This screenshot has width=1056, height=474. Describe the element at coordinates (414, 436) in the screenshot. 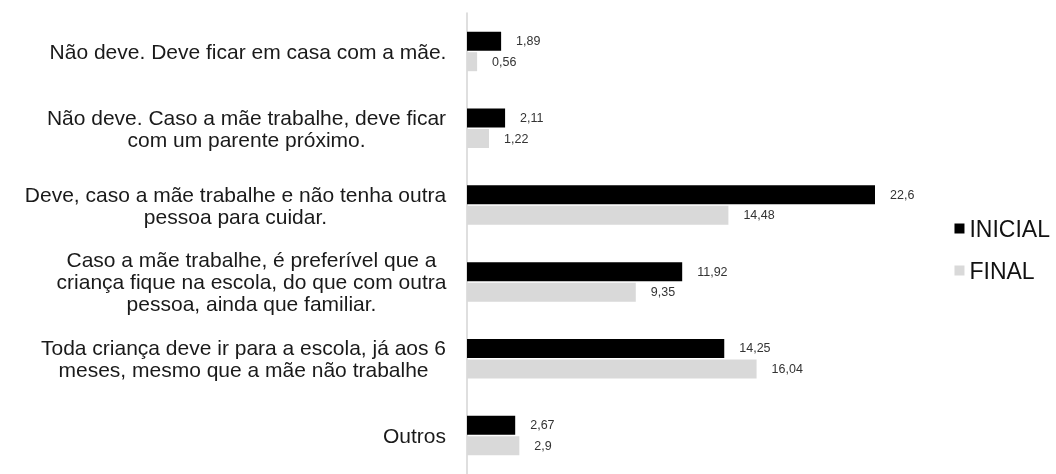

I see `y-tick-label: Outros` at that location.